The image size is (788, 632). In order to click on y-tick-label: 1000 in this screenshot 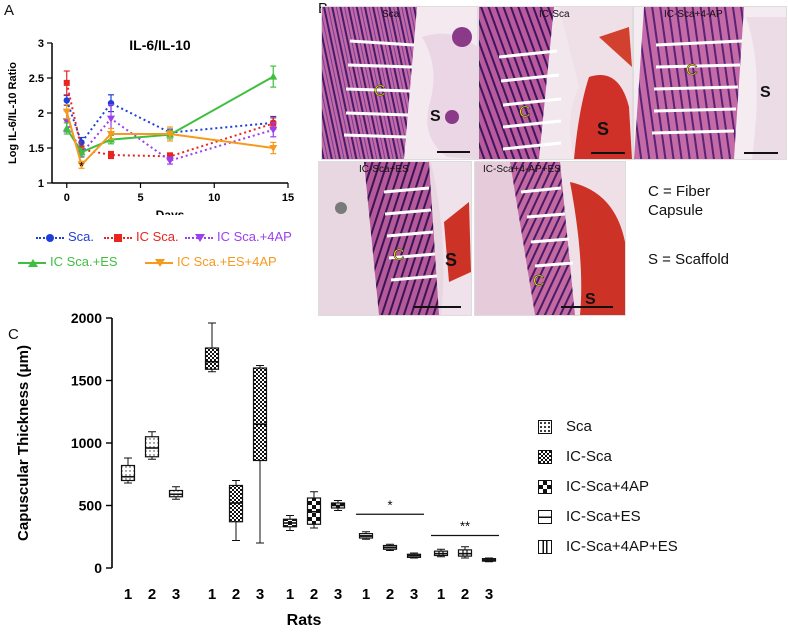, I will do `click(86, 443)`.